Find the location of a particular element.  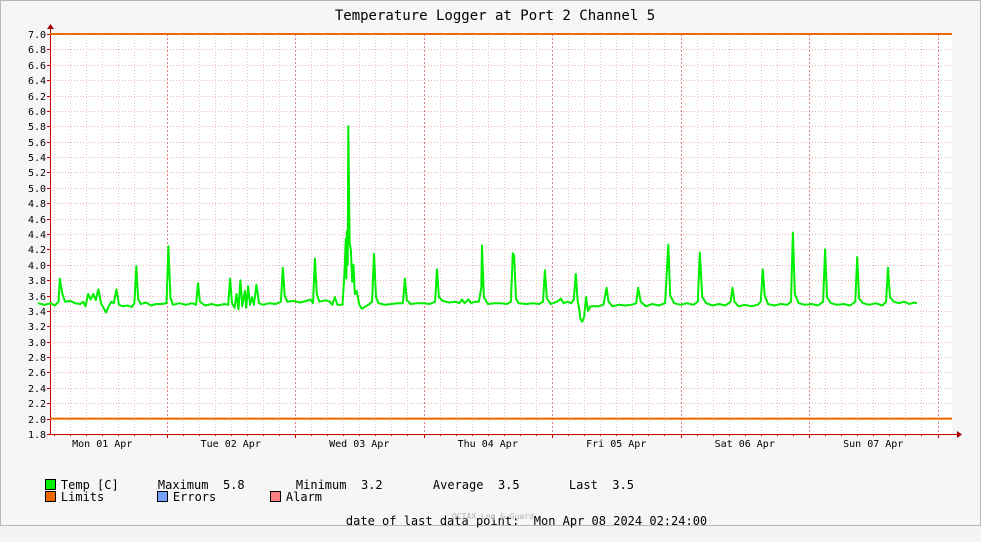

y-tick-label: 5.2 is located at coordinates (37, 173).